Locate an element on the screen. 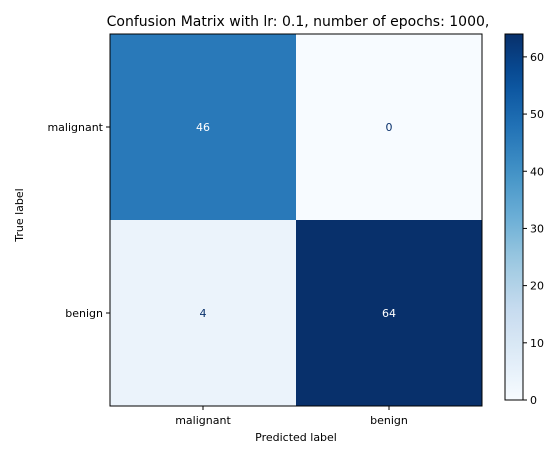 The width and height of the screenshot is (559, 455). x-tick-label: malignant is located at coordinates (203, 420).